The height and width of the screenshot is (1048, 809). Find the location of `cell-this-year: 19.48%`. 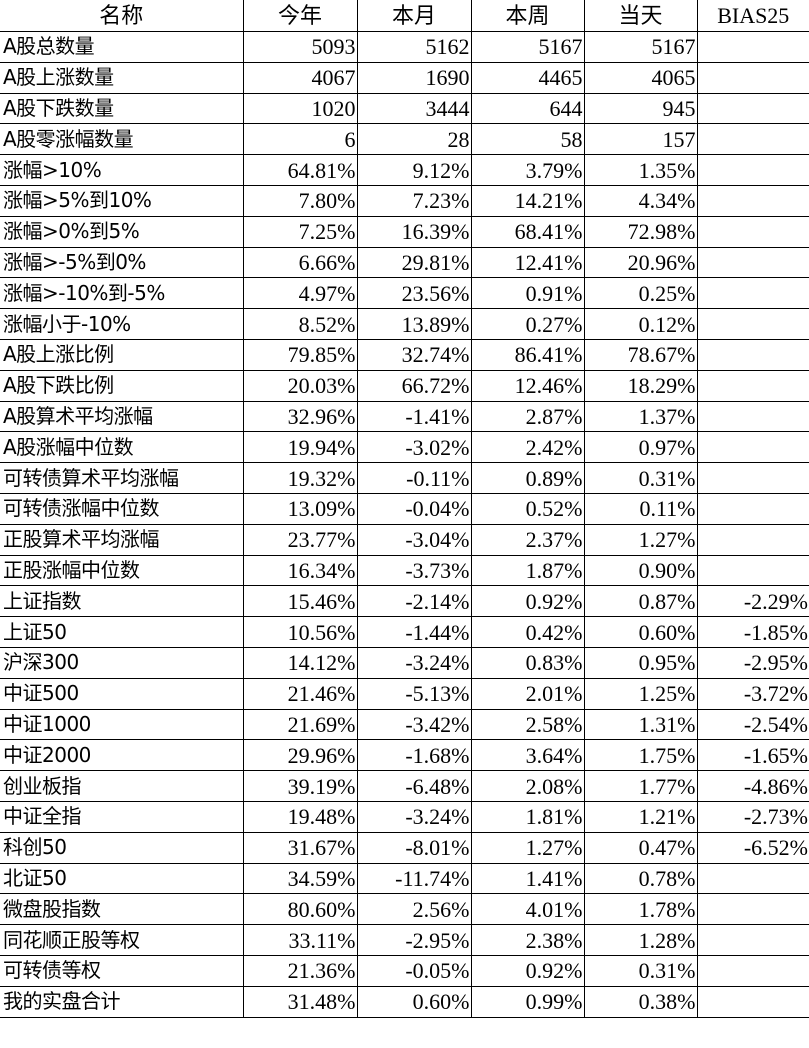

cell-this-year: 19.48% is located at coordinates (300, 816).